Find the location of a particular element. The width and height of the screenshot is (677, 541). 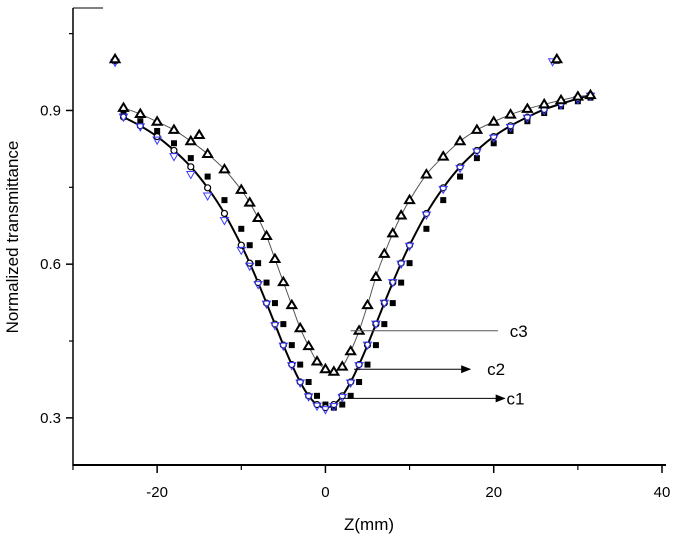

x-tick-label: 40 is located at coordinates (662, 492).